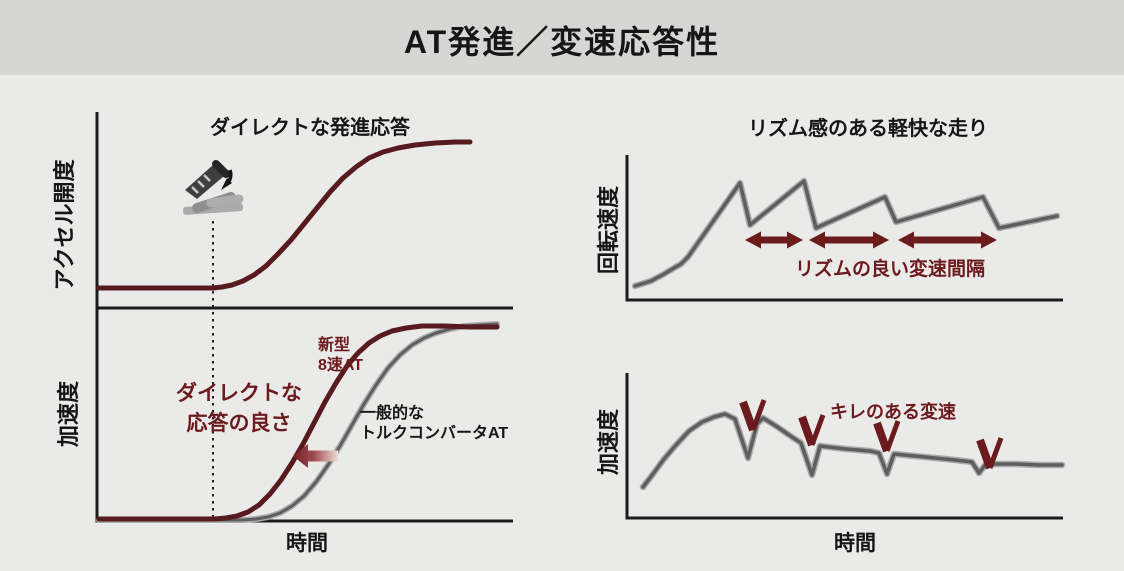 The width and height of the screenshot is (1124, 571). Describe the element at coordinates (239, 409) in the screenshot. I see `direct-response-annotation: ダイレクトな 応答の良さ` at that location.